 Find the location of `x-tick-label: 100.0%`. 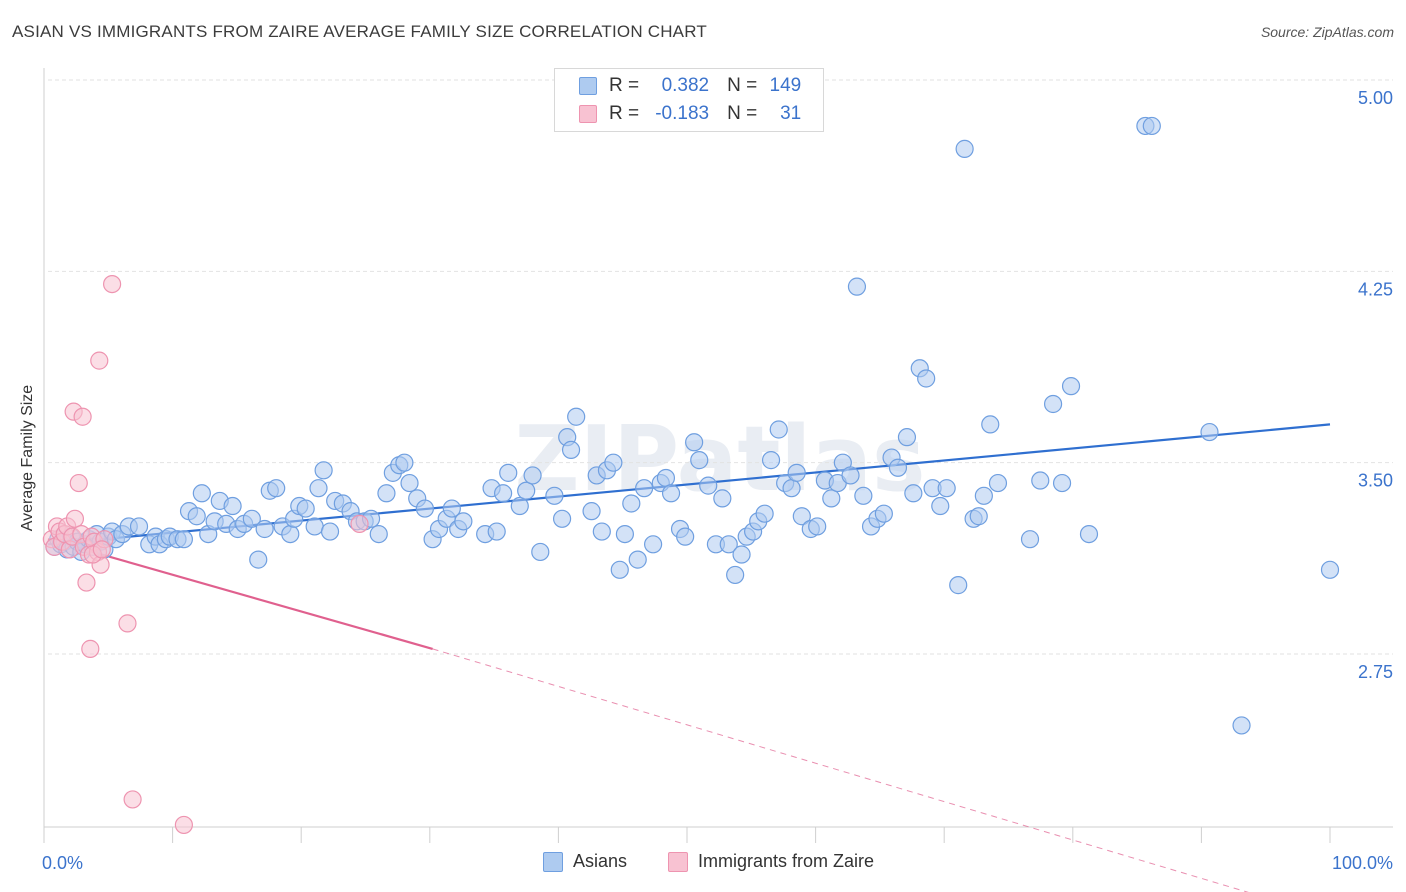

x-tick-label: 100.0% is located at coordinates (1362, 863).